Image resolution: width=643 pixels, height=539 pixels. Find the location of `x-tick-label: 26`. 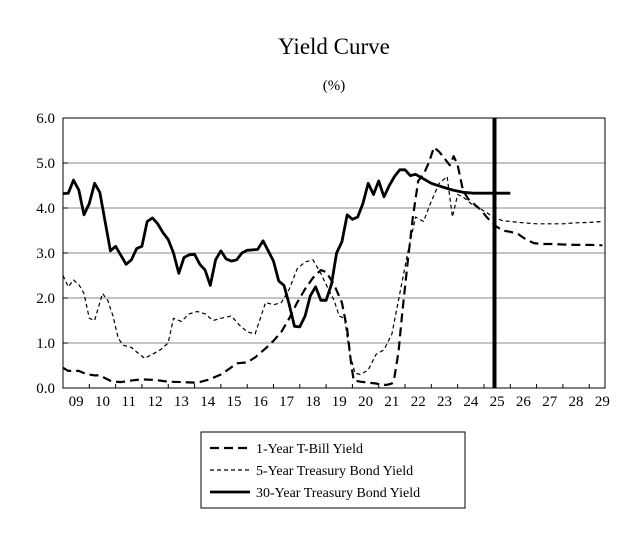

x-tick-label: 26 is located at coordinates (524, 402).